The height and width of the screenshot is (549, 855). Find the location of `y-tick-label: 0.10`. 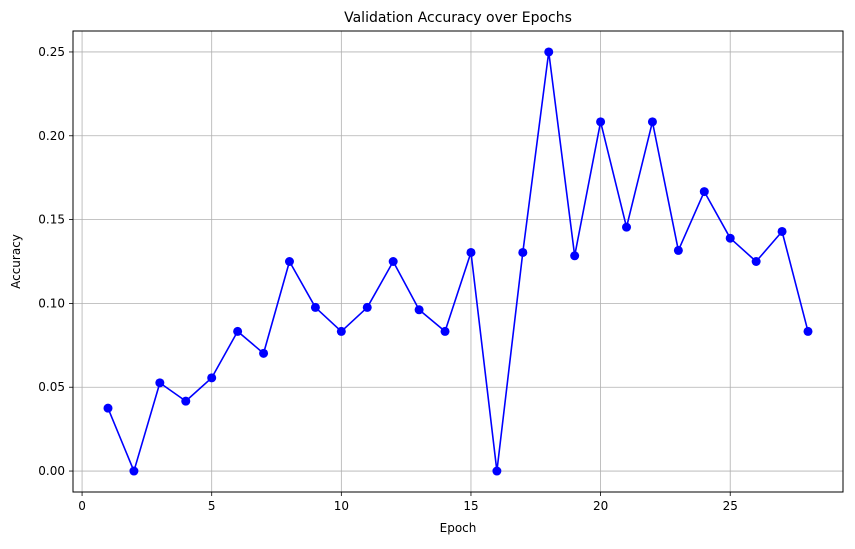

y-tick-label: 0.10 is located at coordinates (51, 303).